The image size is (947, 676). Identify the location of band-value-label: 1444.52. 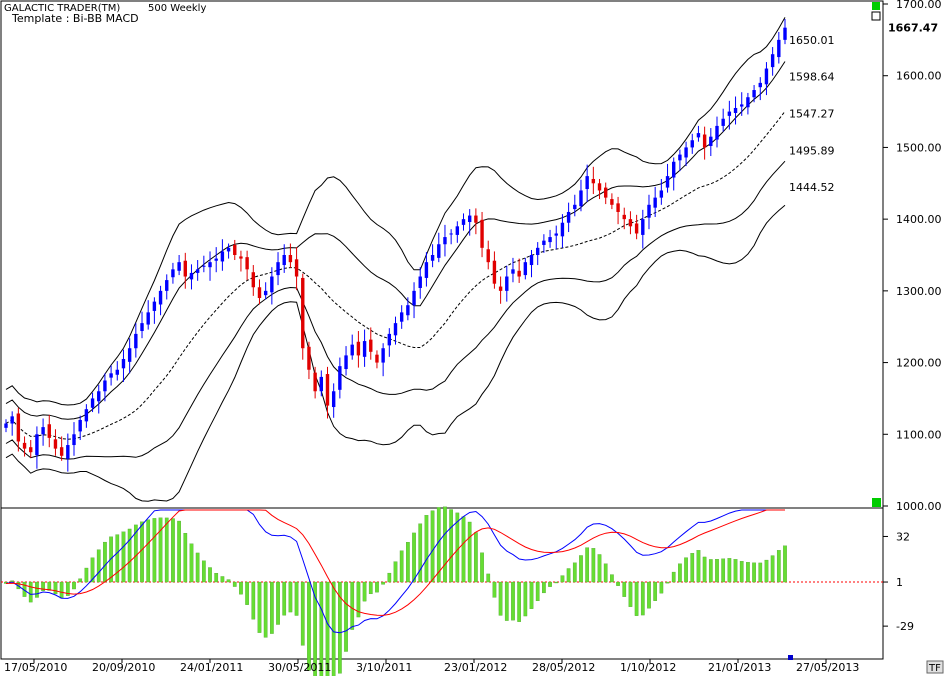
(812, 187).